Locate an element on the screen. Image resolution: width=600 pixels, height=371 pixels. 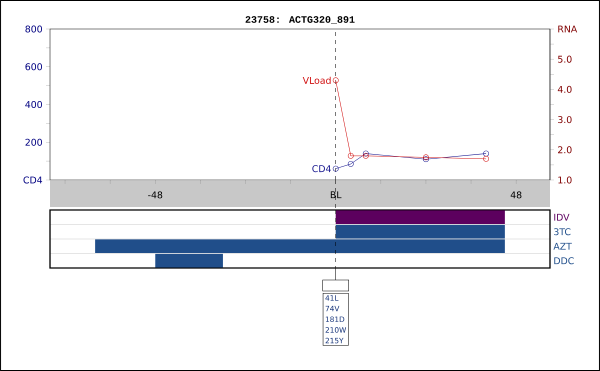
y2-tick-label: RNA is located at coordinates (568, 29).